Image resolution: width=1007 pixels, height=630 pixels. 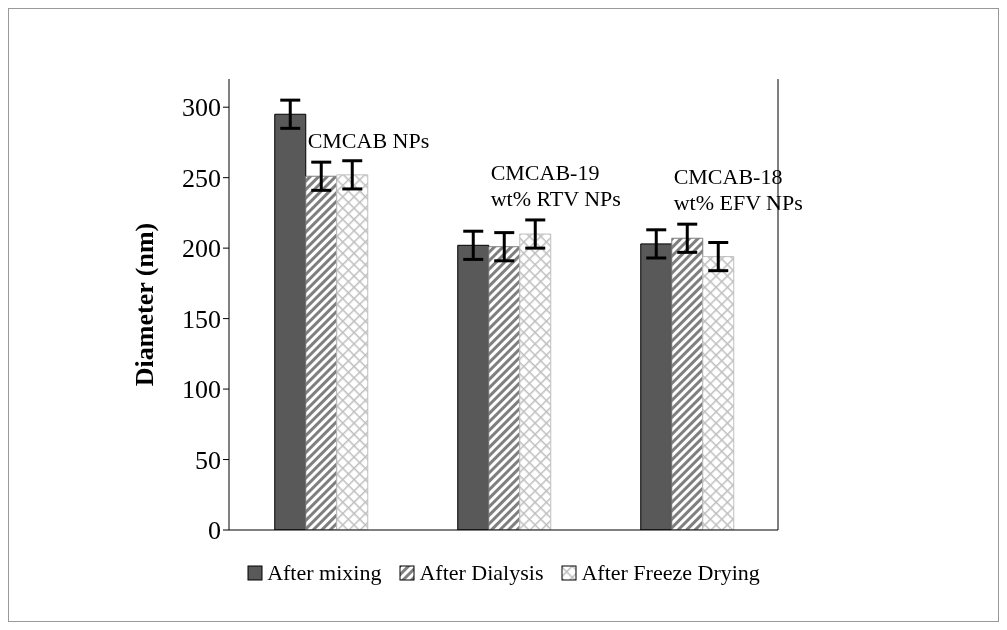 I want to click on y-tick-label: 200, so click(x=201, y=249).